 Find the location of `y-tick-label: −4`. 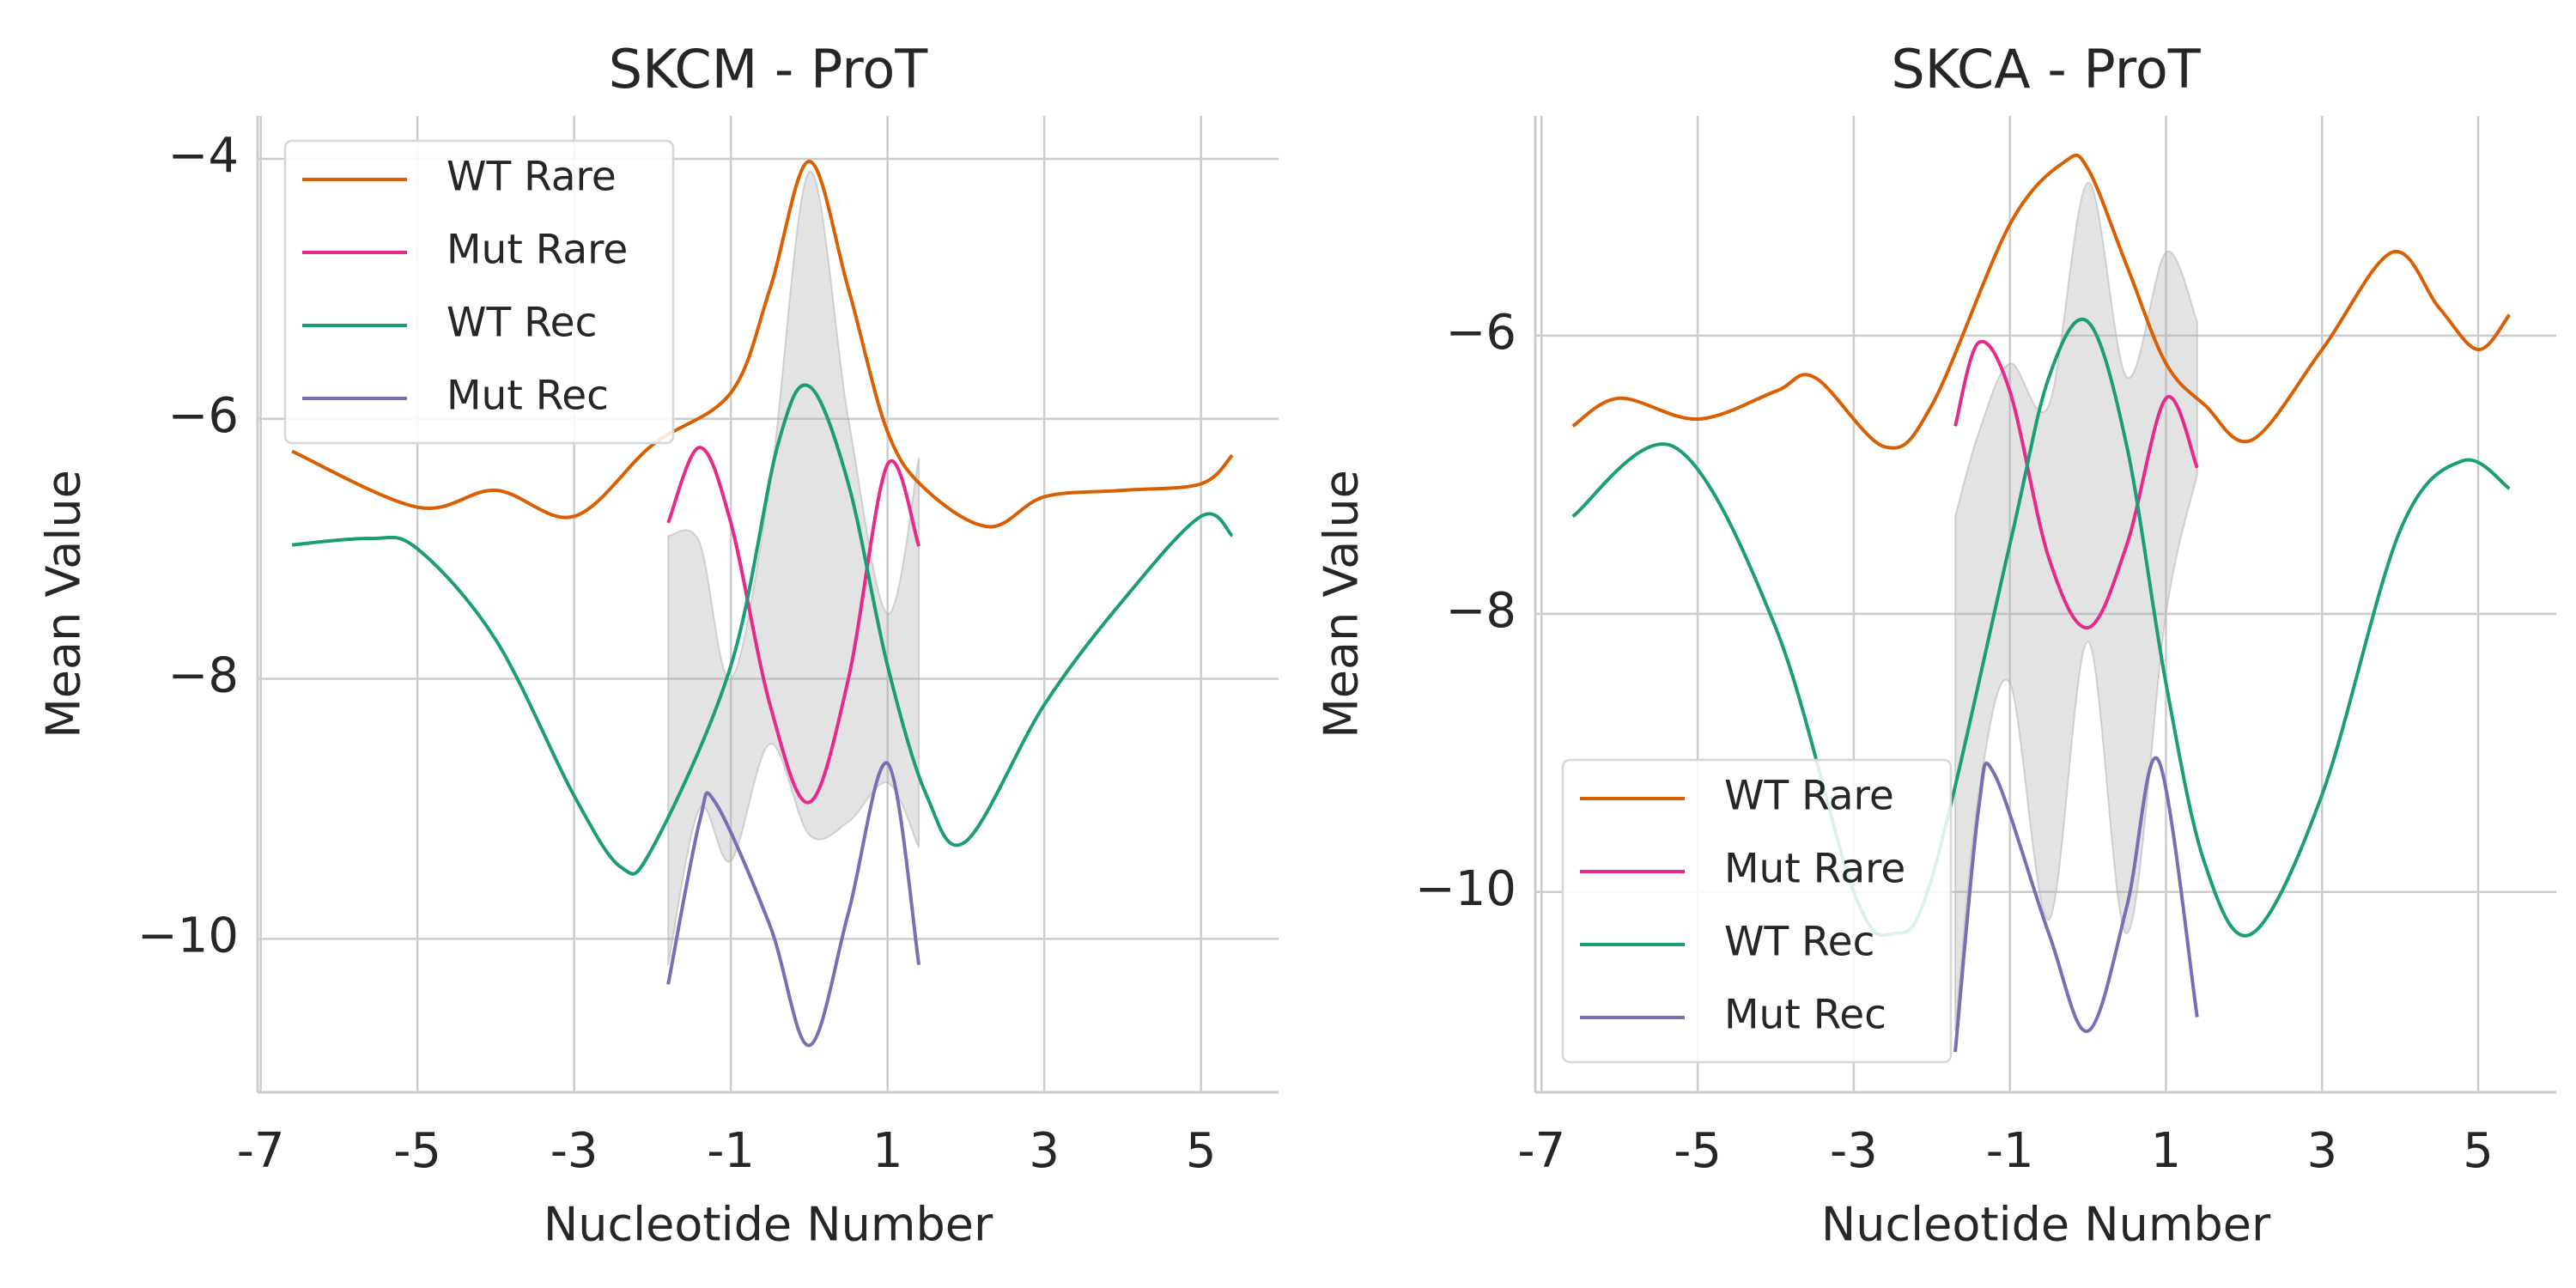

y-tick-label: −4 is located at coordinates (203, 156).